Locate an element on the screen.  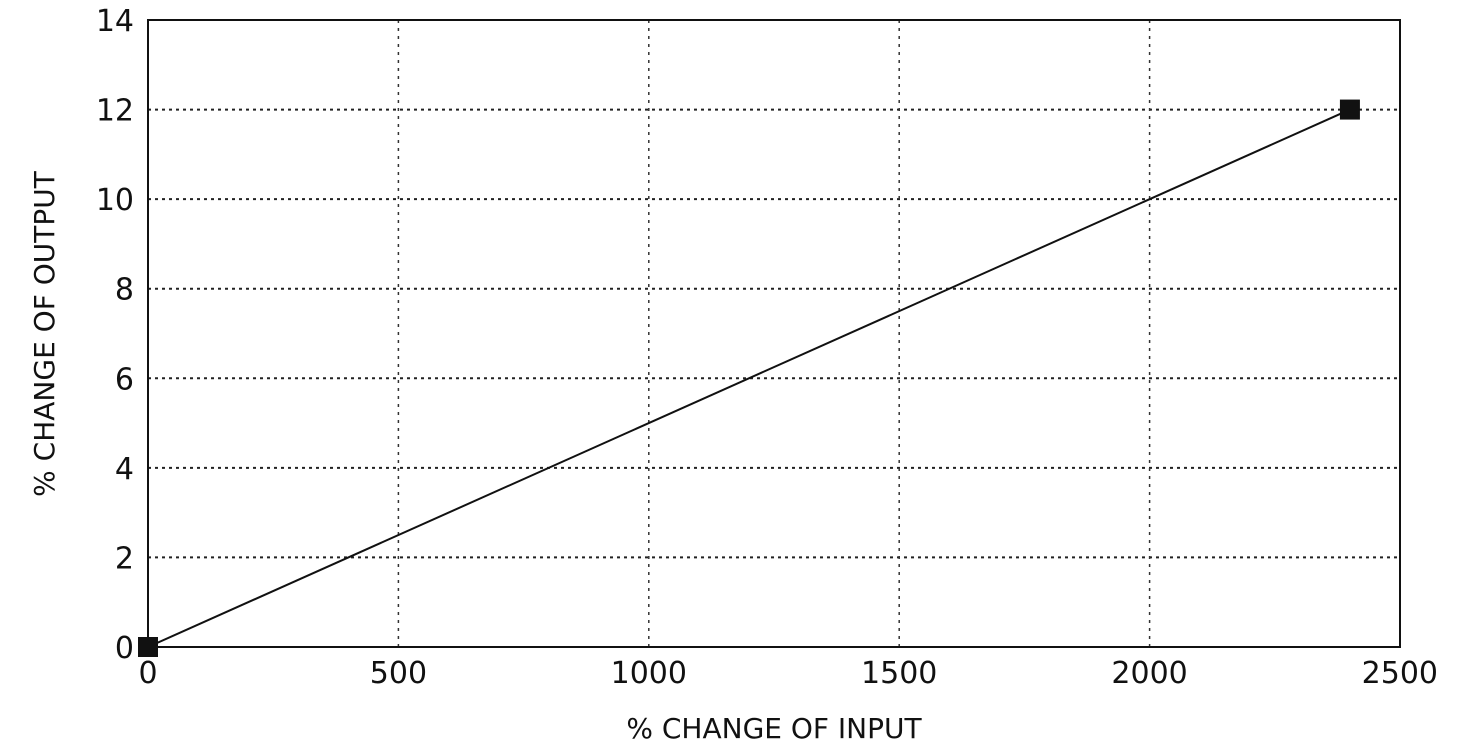
x-tick-label: 1500 is located at coordinates (899, 673).